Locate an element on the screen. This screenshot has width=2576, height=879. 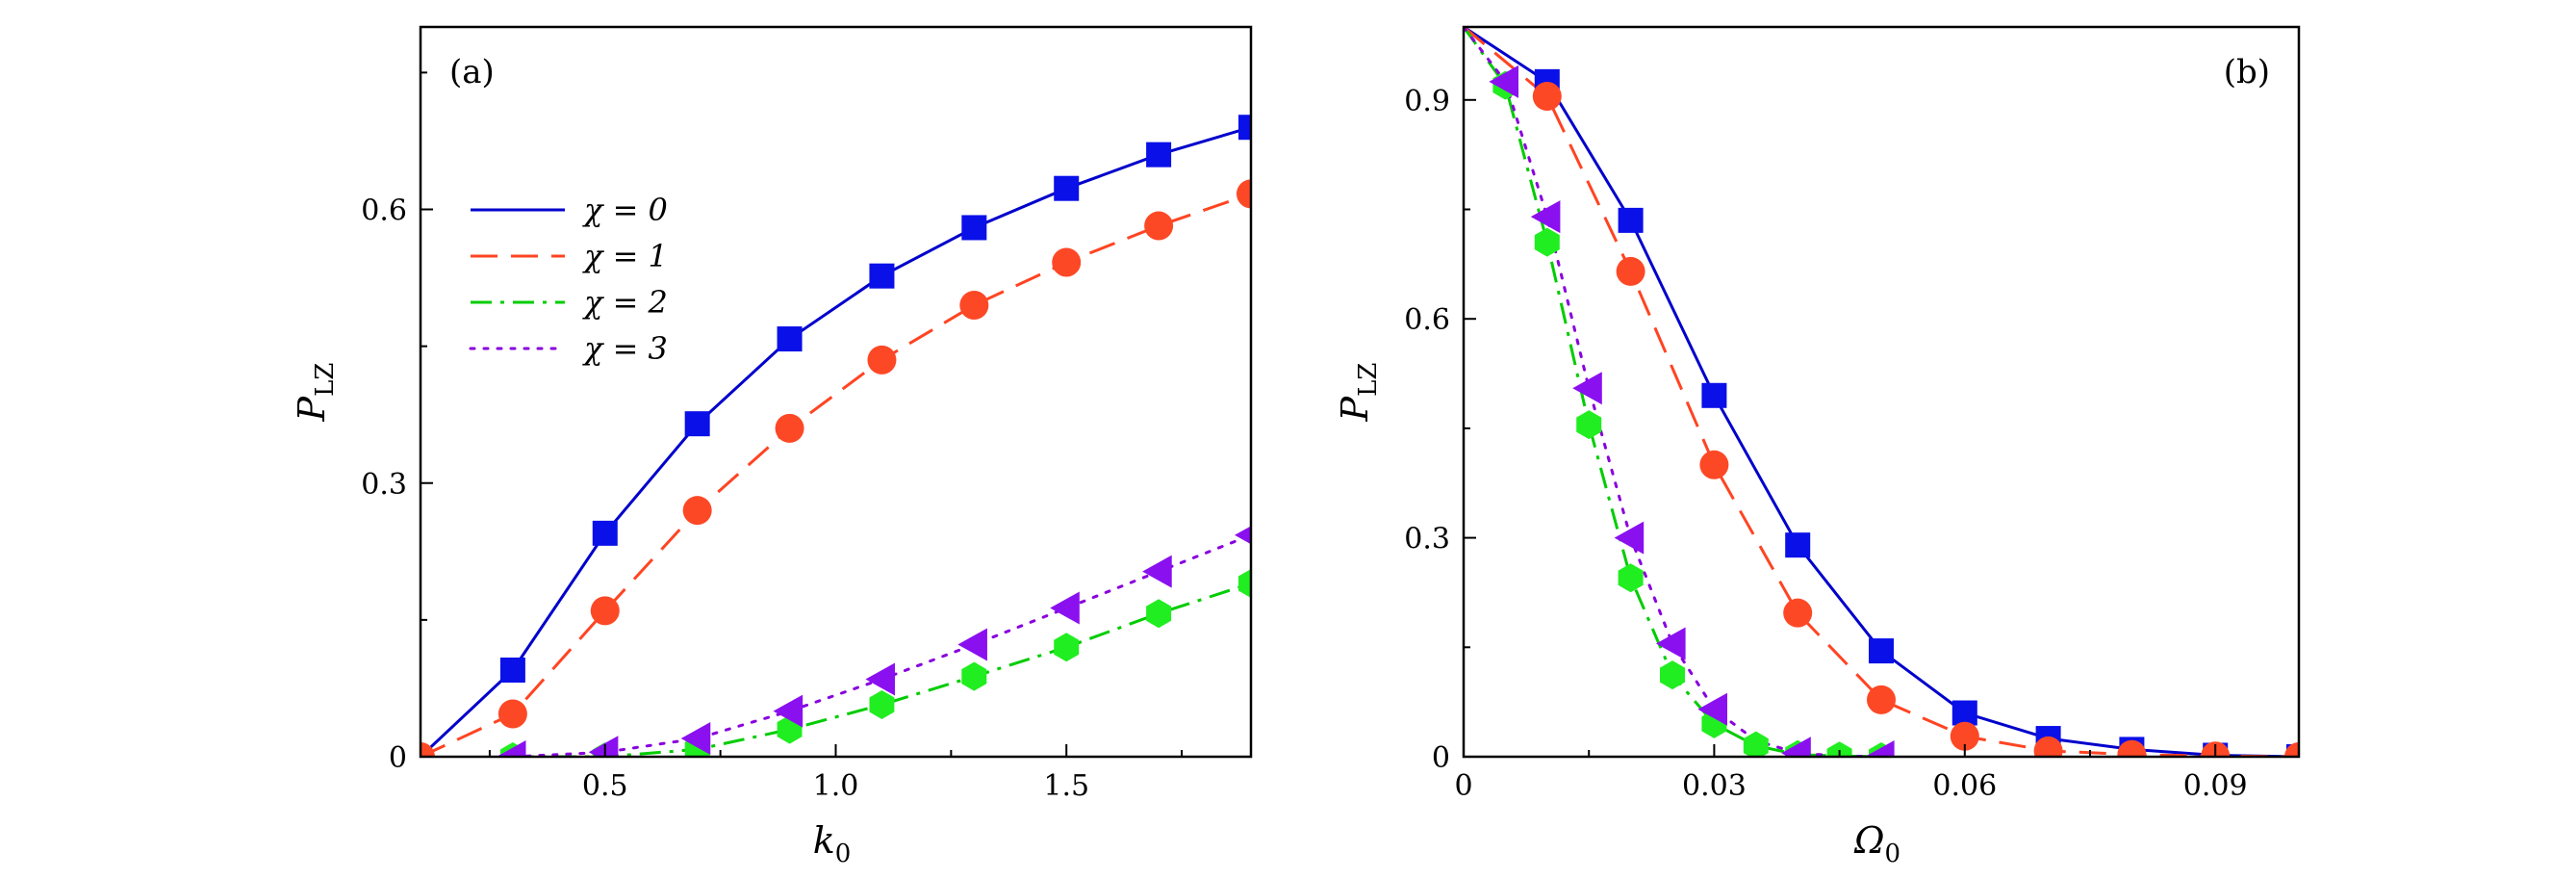
panel-a-x-tick-label: 1.0 is located at coordinates (836, 786).